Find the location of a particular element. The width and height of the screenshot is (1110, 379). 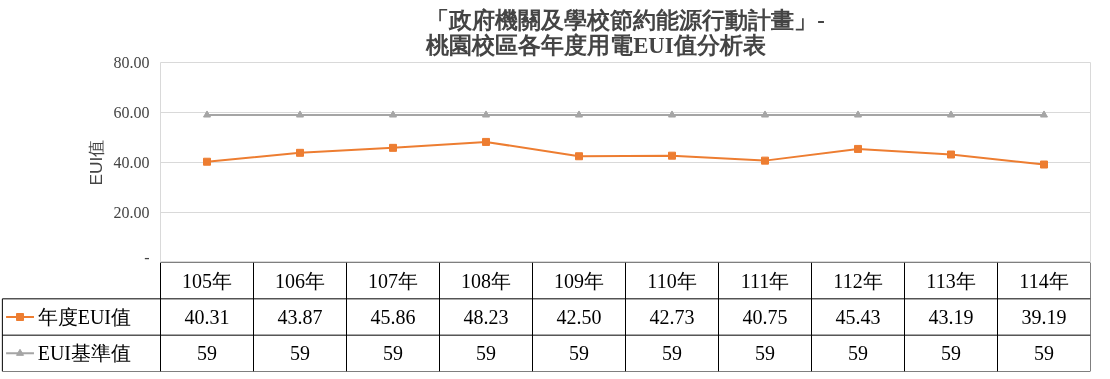

data-label: 40.75 is located at coordinates (765, 317).